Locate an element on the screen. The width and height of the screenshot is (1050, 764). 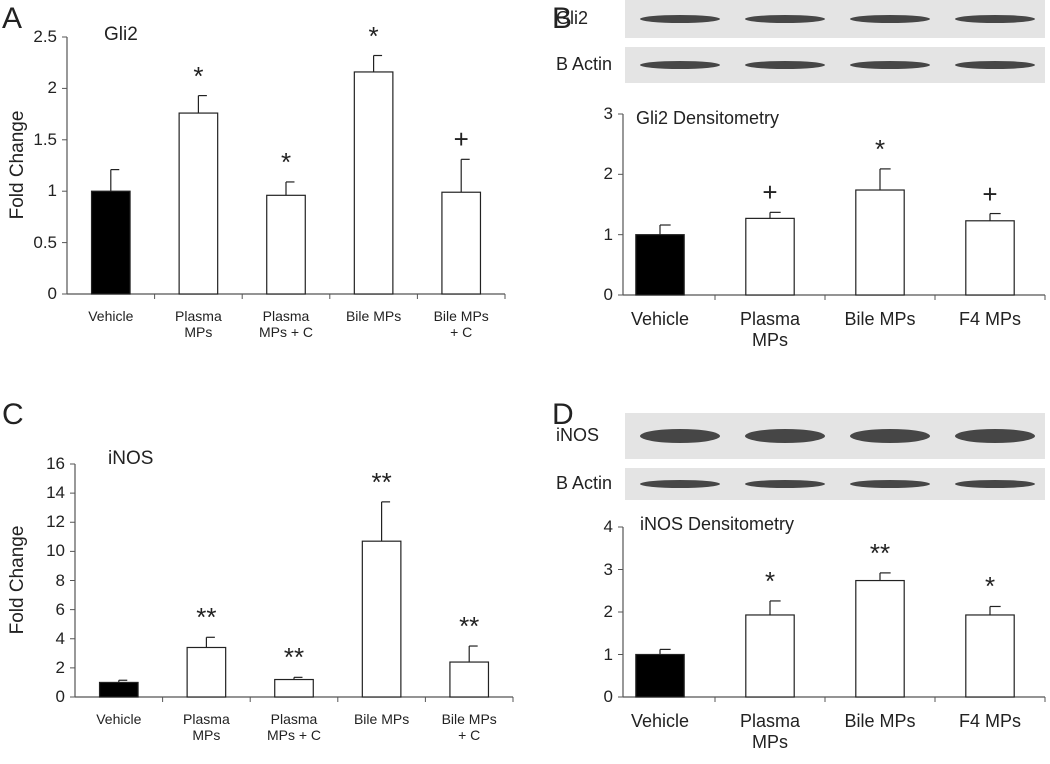
panel-letter: C is located at coordinates (13, 414).